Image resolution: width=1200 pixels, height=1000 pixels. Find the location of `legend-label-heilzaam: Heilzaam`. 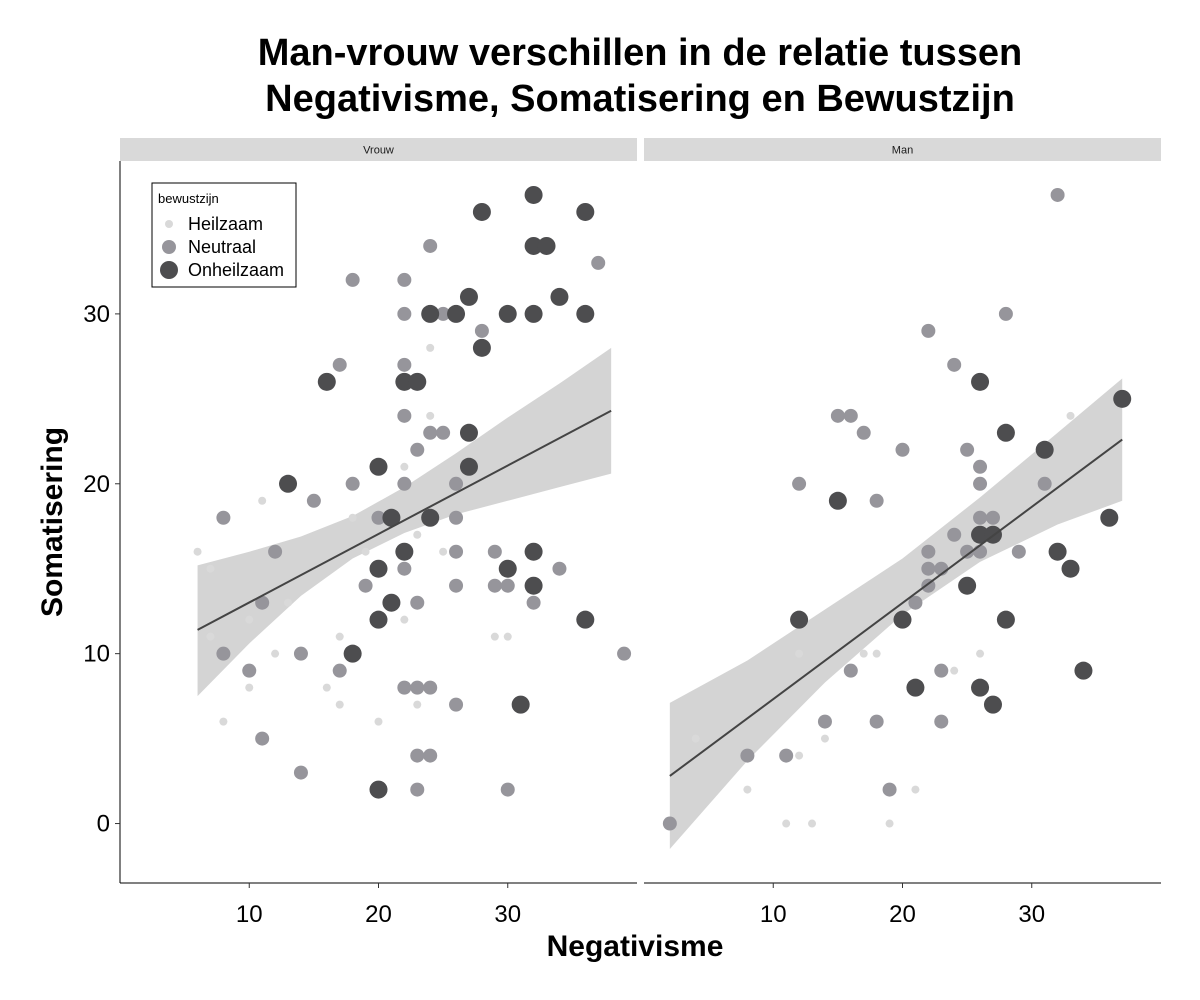

legend-label-heilzaam: Heilzaam is located at coordinates (225, 224).